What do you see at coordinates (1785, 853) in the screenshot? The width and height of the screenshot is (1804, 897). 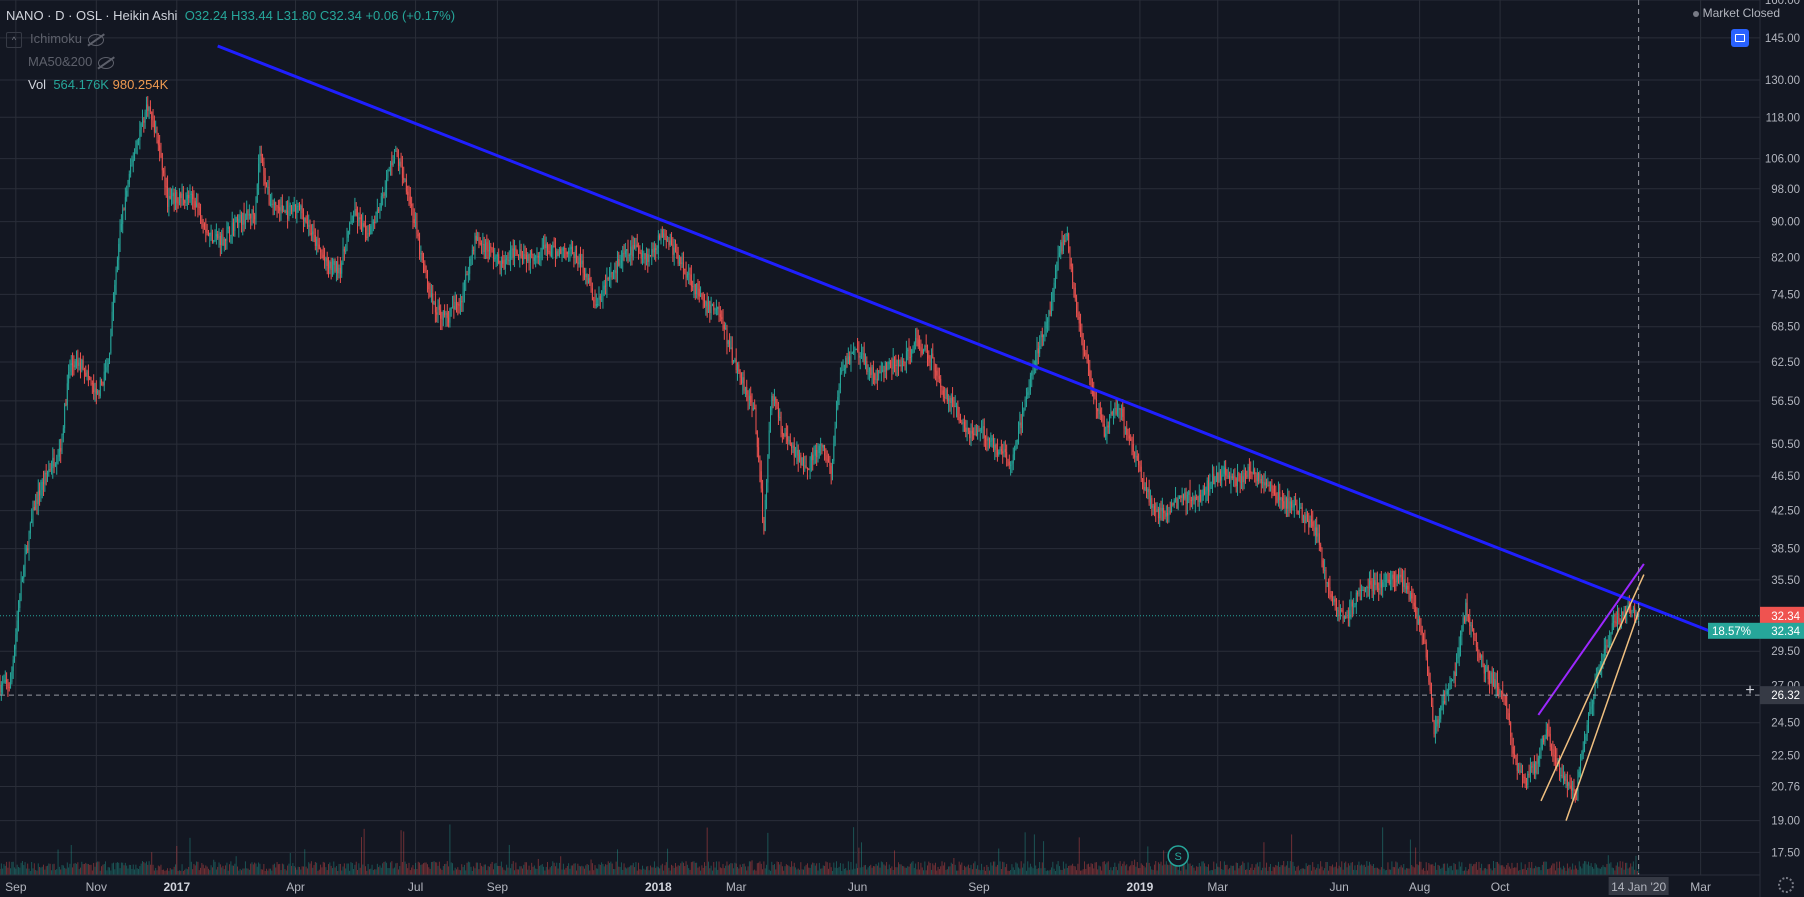 I see `price-tick-label: 17.50` at bounding box center [1785, 853].